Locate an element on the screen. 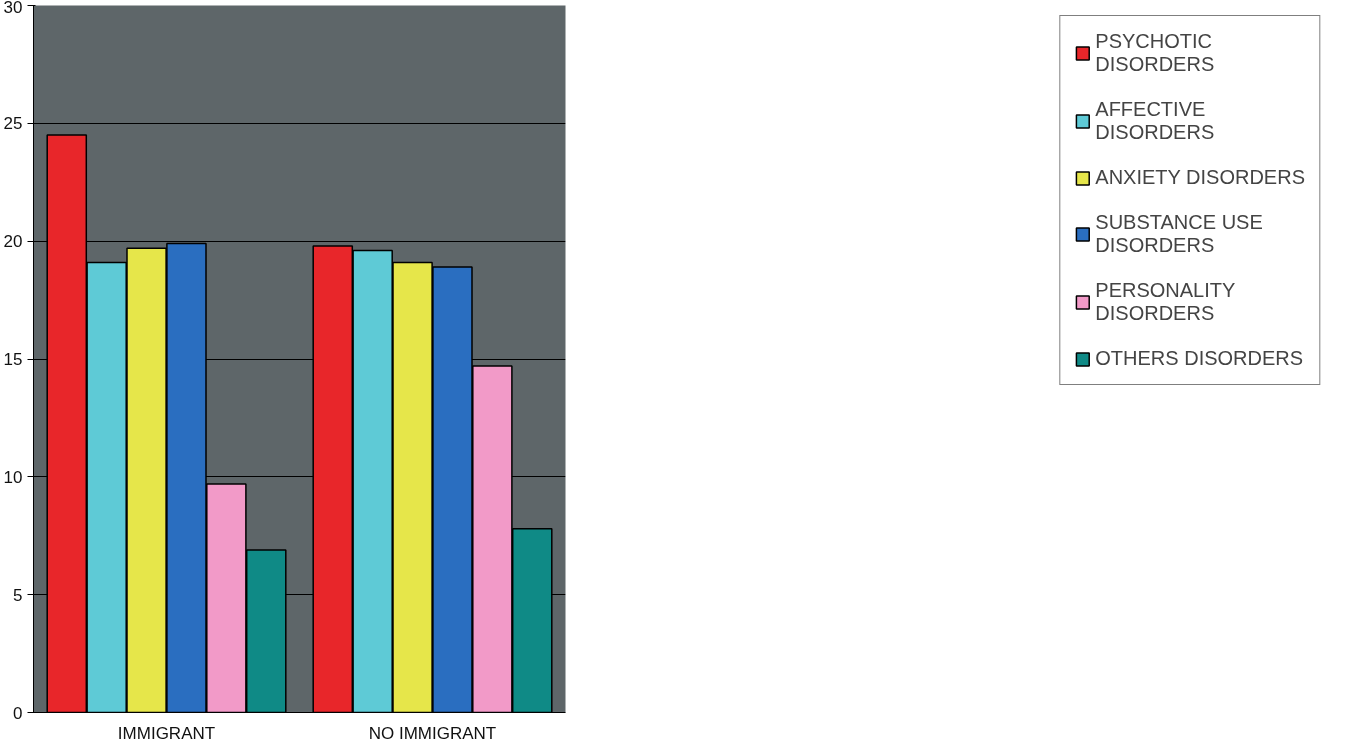  legend-label: OTHERS DISORDERS is located at coordinates (1199, 358).